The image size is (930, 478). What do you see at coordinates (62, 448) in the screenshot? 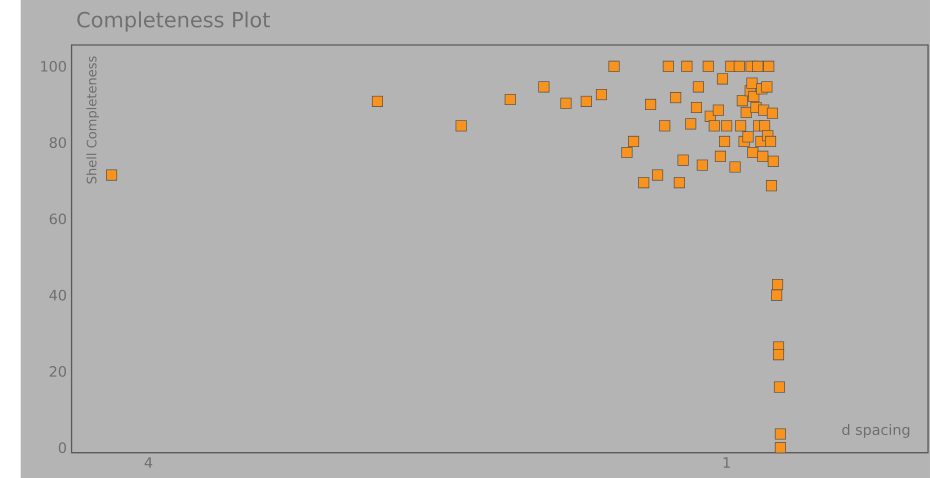
I see `y-tick-label: 0` at bounding box center [62, 448].